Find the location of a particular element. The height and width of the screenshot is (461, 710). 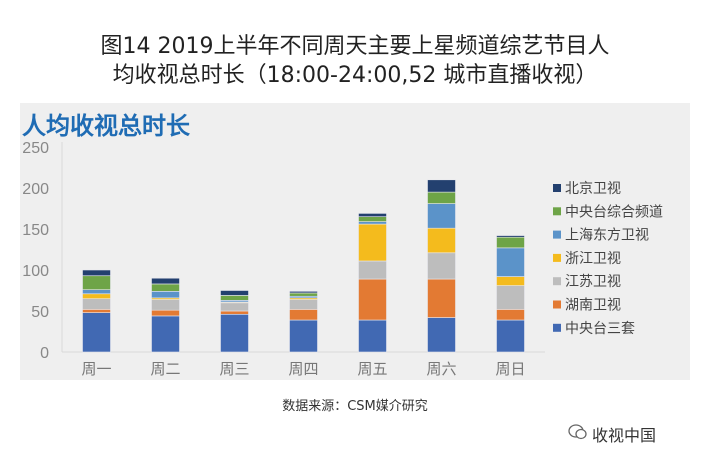

y-tick-label: 0 is located at coordinates (44, 353).